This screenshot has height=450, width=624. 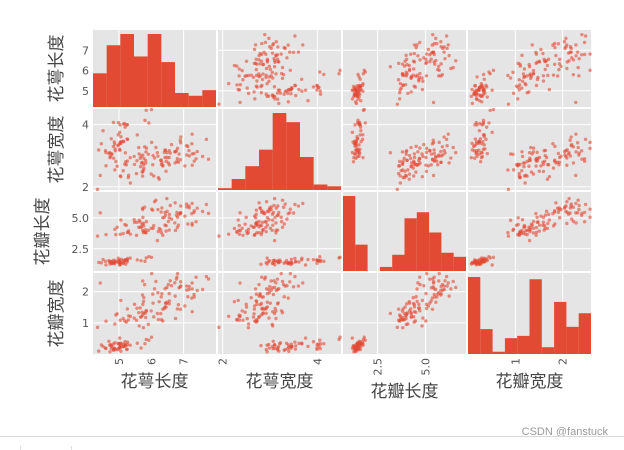 I want to click on y-tick-label: 2.5, so click(x=81, y=249).